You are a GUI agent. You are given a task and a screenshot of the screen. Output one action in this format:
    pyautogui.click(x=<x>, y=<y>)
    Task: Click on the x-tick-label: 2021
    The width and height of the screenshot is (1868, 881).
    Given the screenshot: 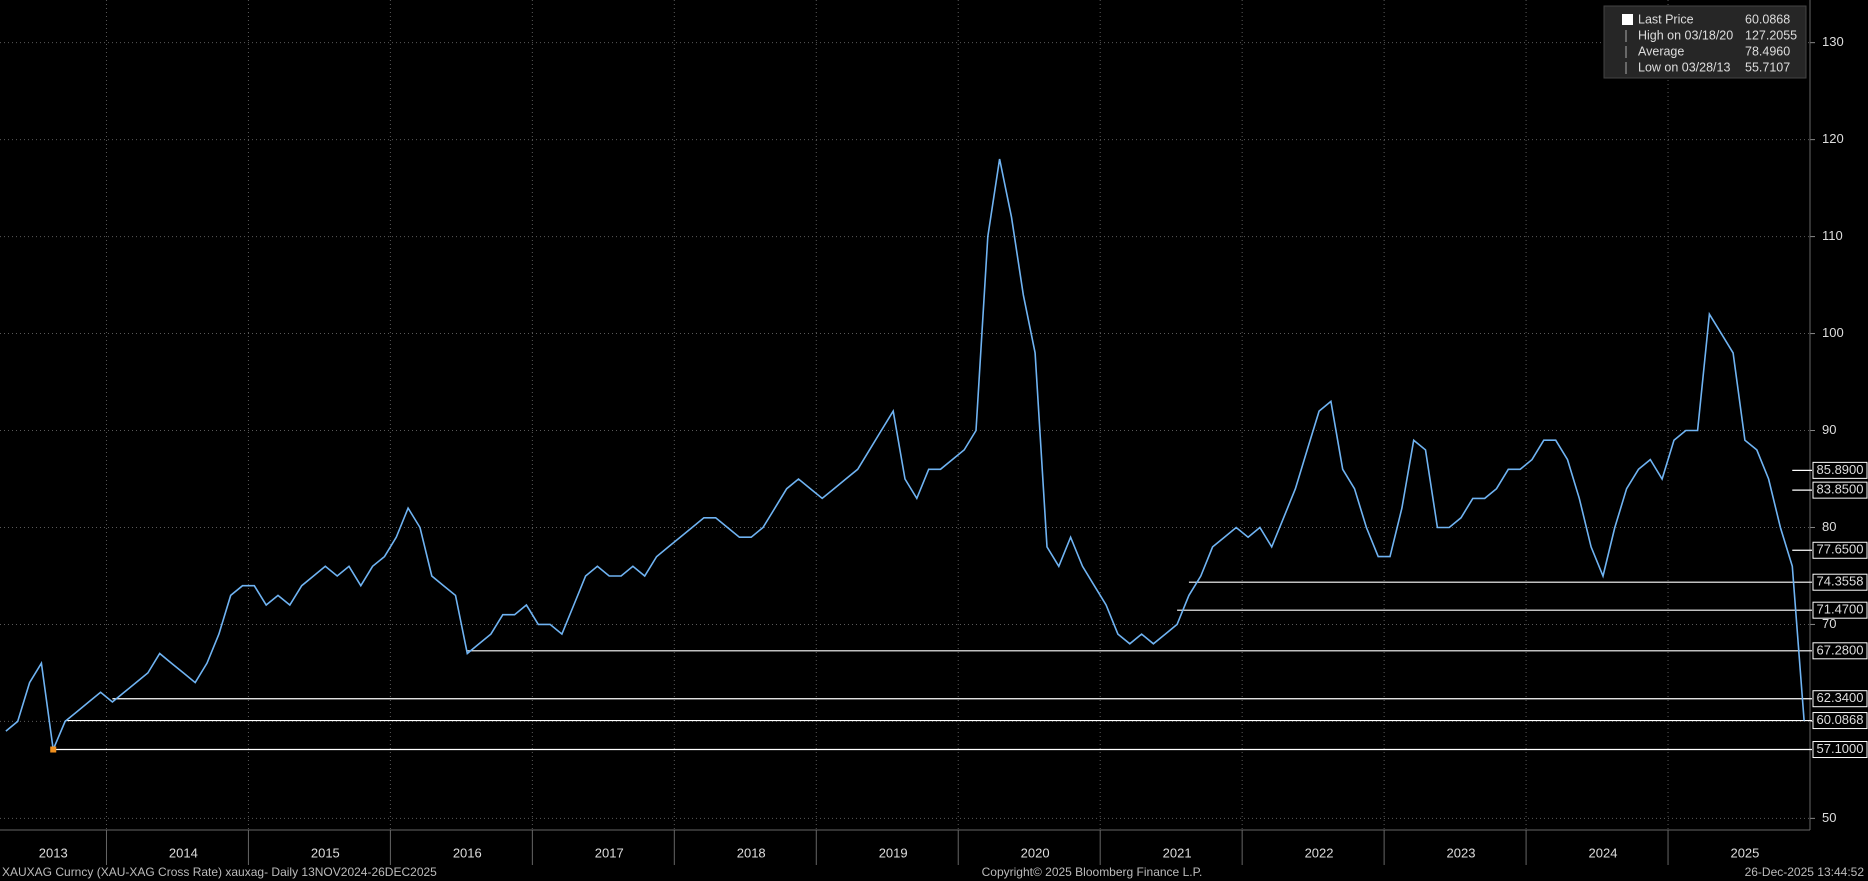 What is the action you would take?
    pyautogui.click(x=1177, y=852)
    